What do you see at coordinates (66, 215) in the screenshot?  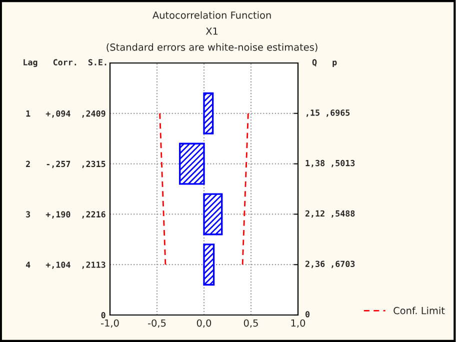 I see `y-tick-label: 3 +,190 ,2216` at bounding box center [66, 215].